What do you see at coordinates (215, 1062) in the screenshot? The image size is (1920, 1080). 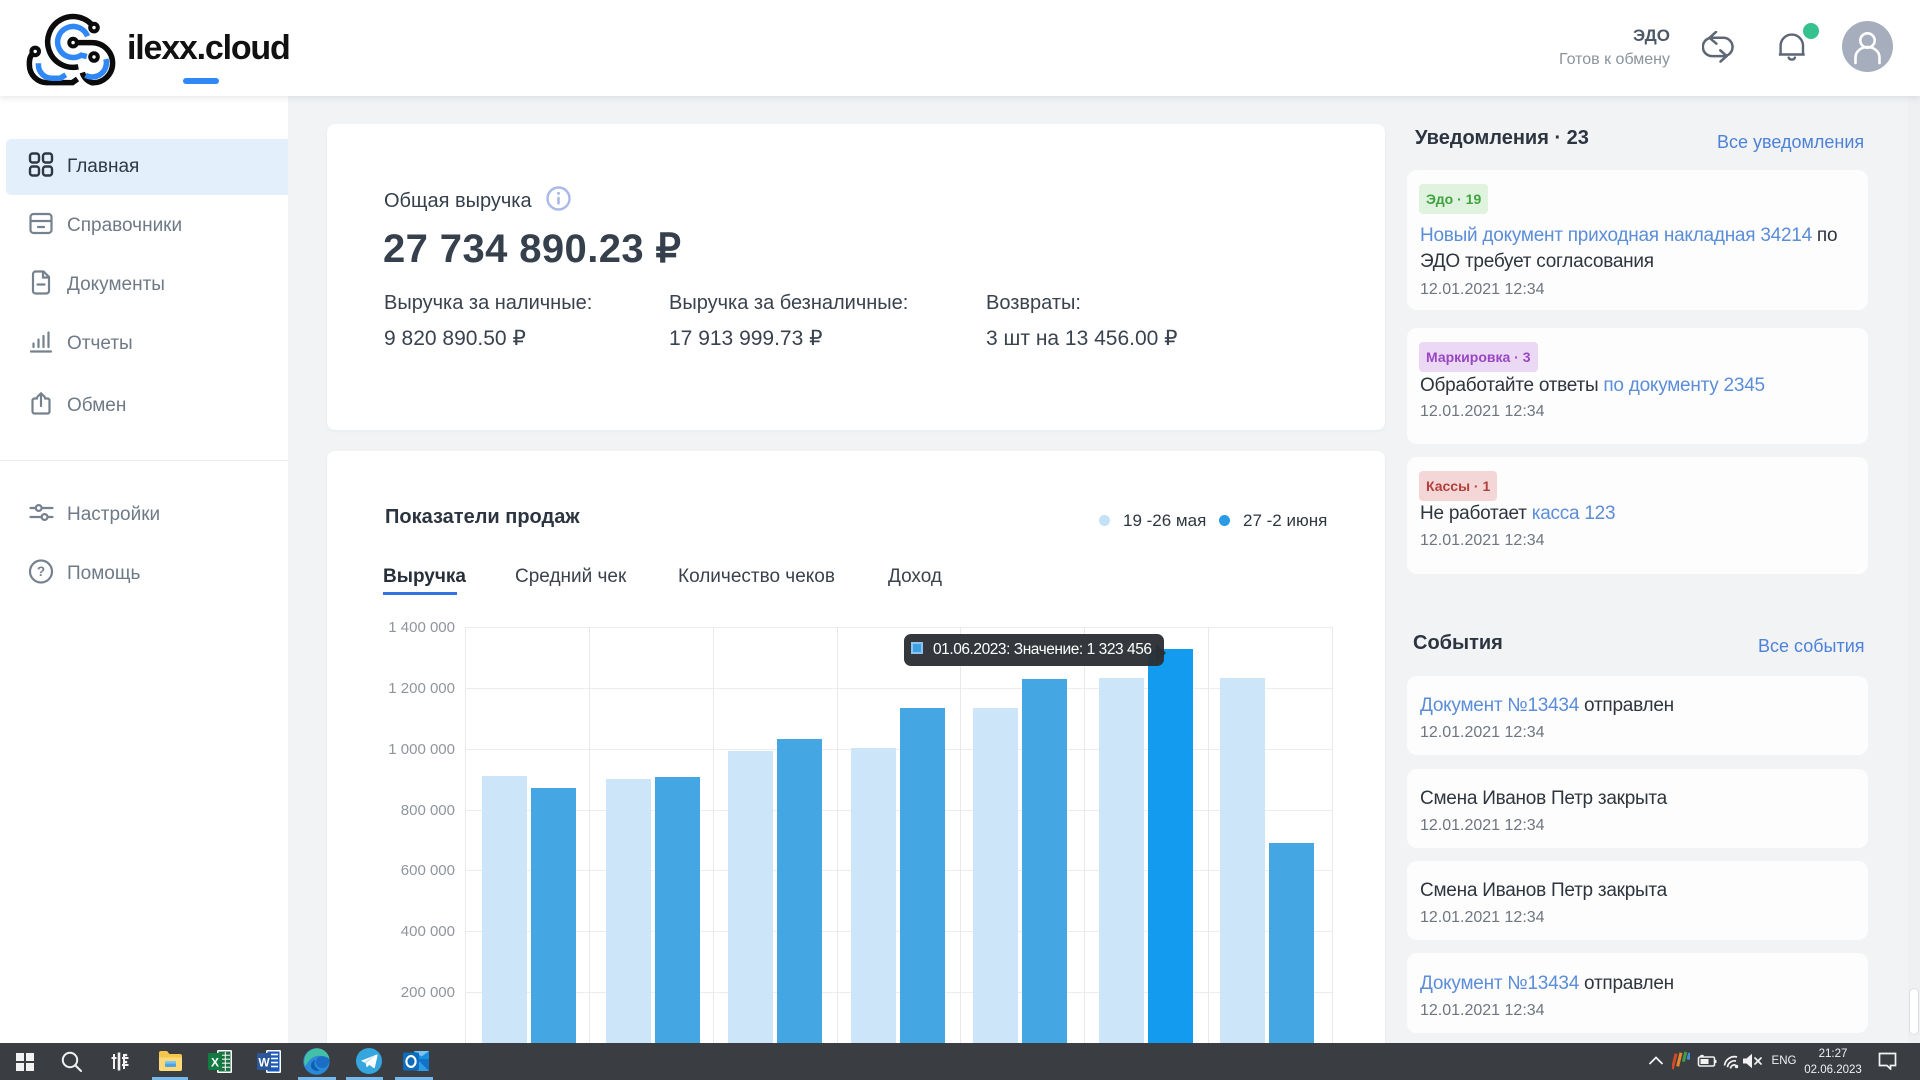 I see `svg-text: X` at bounding box center [215, 1062].